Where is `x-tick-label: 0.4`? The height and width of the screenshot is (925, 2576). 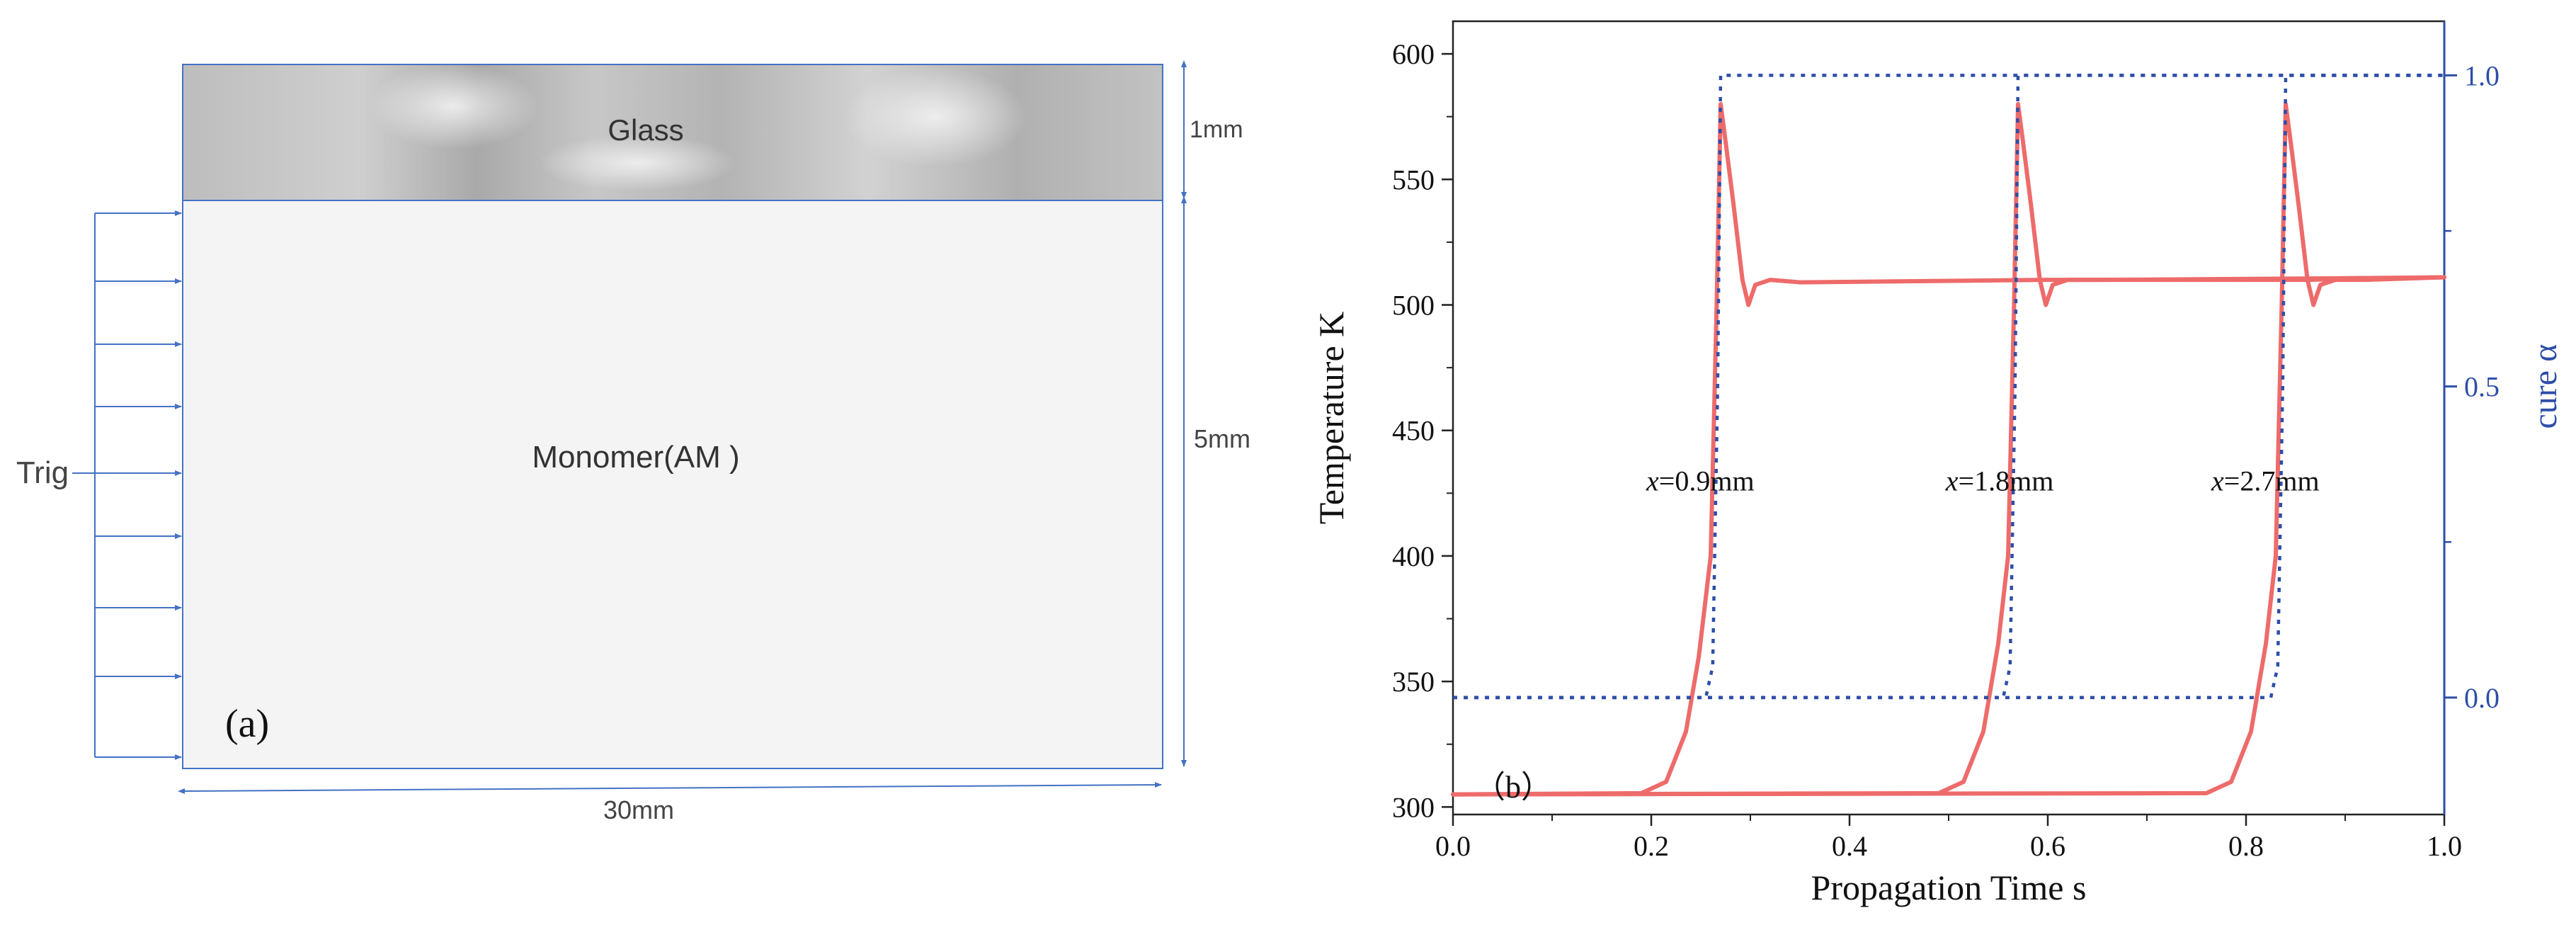 x-tick-label: 0.4 is located at coordinates (1849, 846).